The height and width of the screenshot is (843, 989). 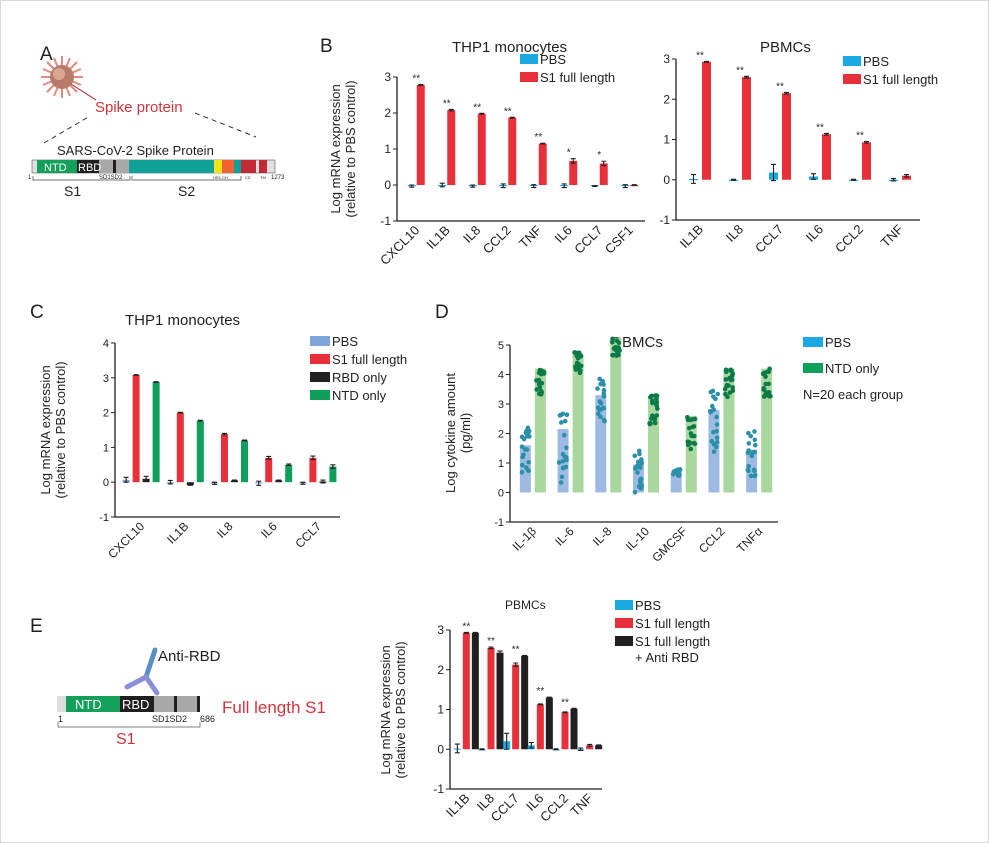 What do you see at coordinates (104, 518) in the screenshot?
I see `y-tick-label: -1` at bounding box center [104, 518].